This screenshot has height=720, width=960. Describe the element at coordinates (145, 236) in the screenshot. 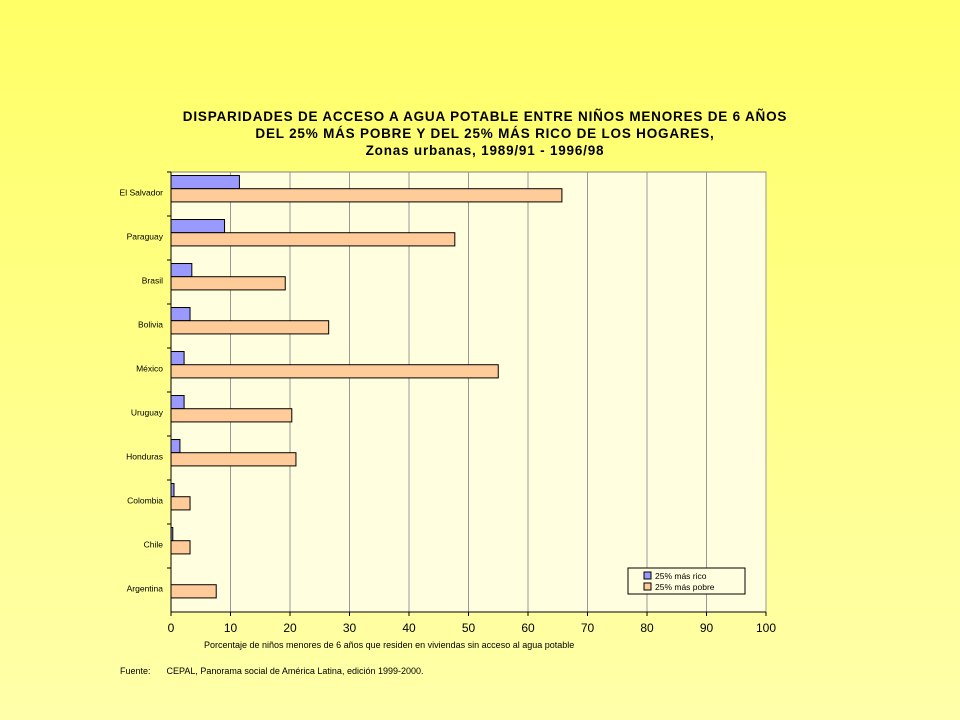

I see `y-tick-label: Paraguay` at that location.